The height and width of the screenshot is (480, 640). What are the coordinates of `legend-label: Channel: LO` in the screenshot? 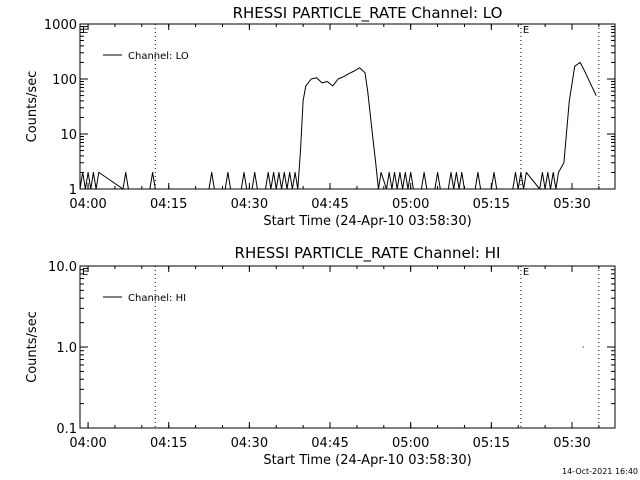 It's located at (158, 56).